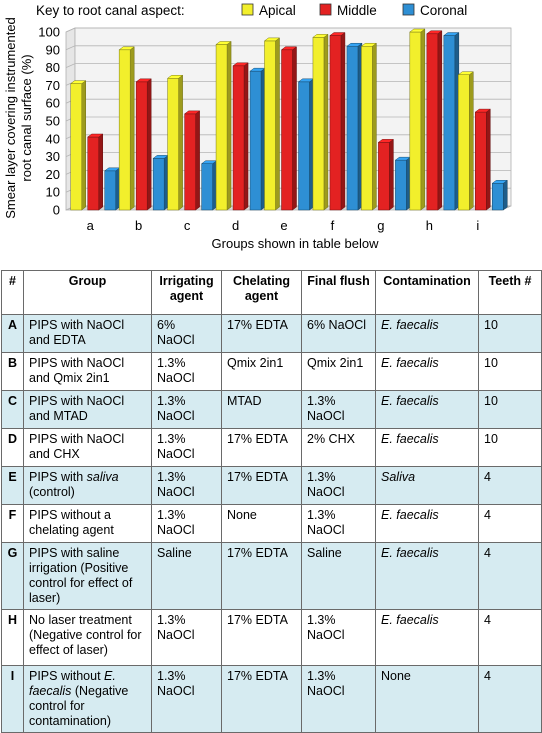 The width and height of the screenshot is (542, 733). What do you see at coordinates (338, 333) in the screenshot?
I see `row-final-flush: 6% NaOCl` at bounding box center [338, 333].